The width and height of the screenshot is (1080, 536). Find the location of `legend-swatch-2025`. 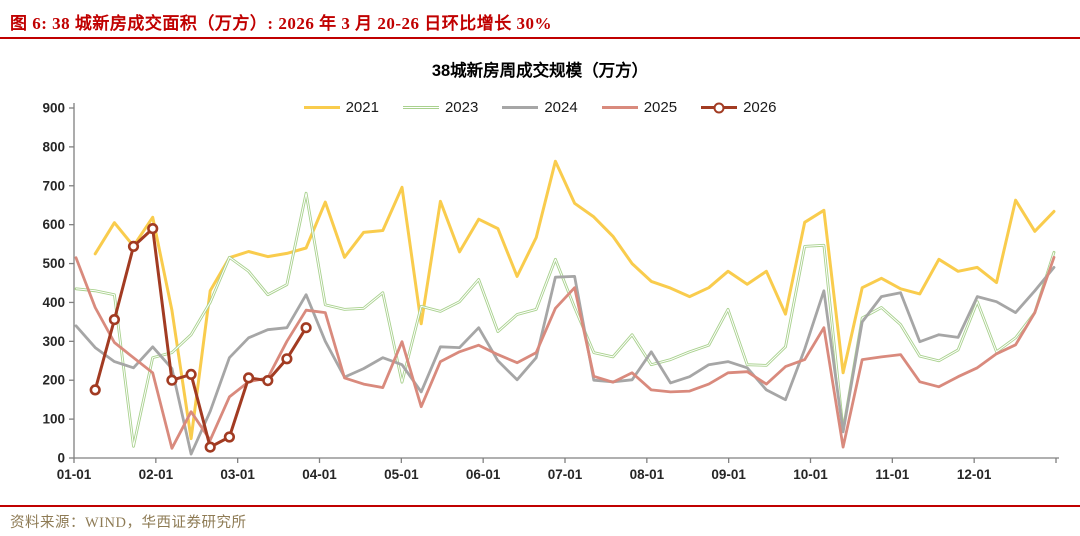

legend-swatch-2025 is located at coordinates (619, 107).